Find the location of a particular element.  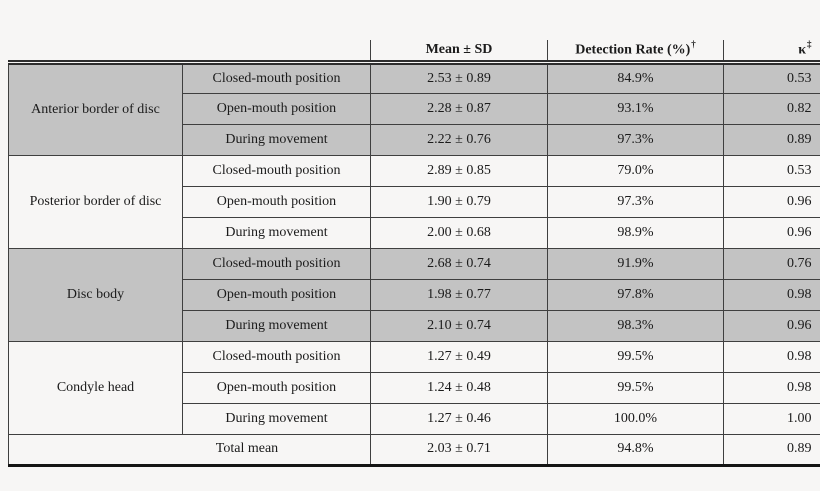

kappa-cell: 0.82 is located at coordinates (771, 108).